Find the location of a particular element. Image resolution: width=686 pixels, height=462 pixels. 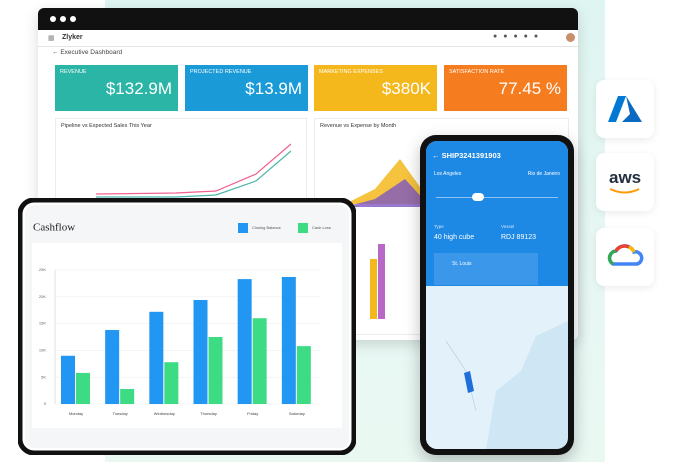

origin: Los Angeles is located at coordinates (448, 174).